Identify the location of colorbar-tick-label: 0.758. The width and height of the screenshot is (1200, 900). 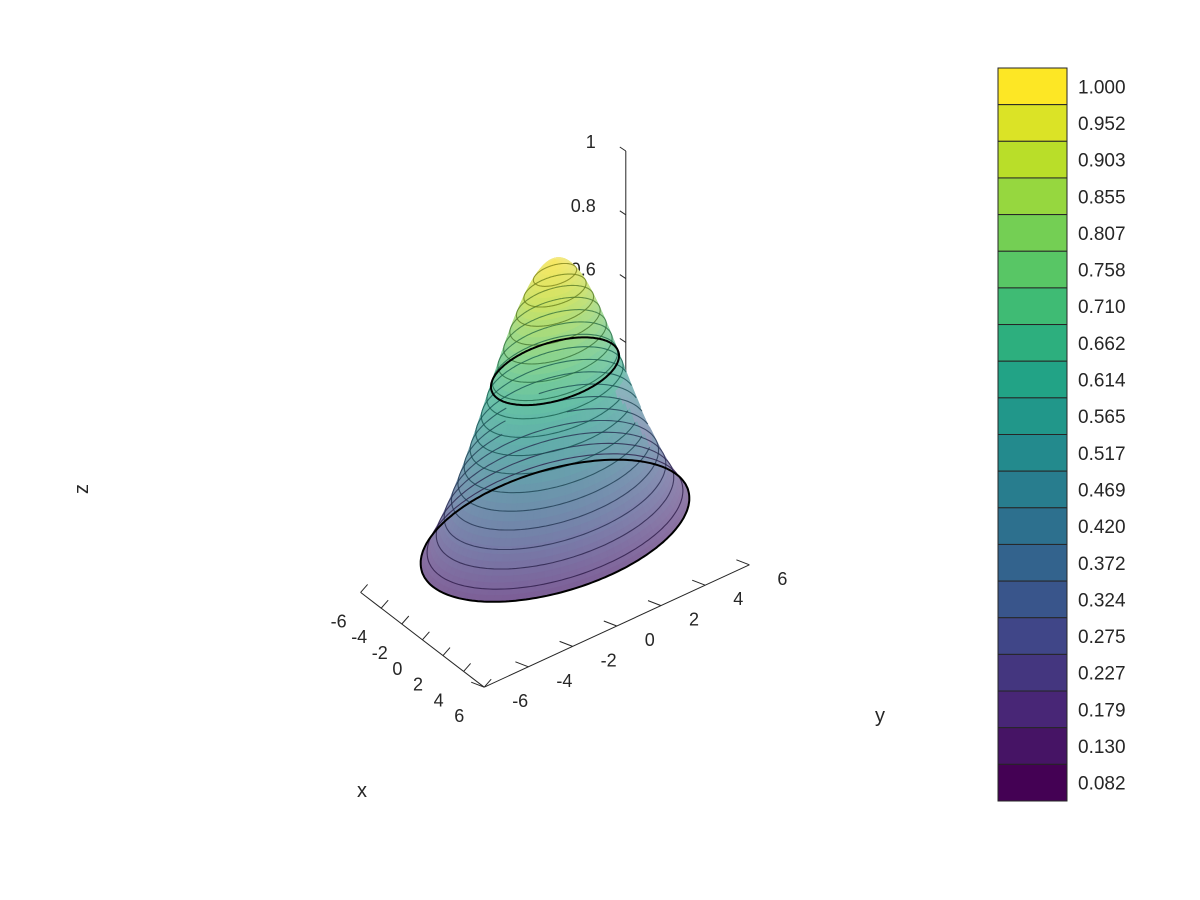
(1102, 271).